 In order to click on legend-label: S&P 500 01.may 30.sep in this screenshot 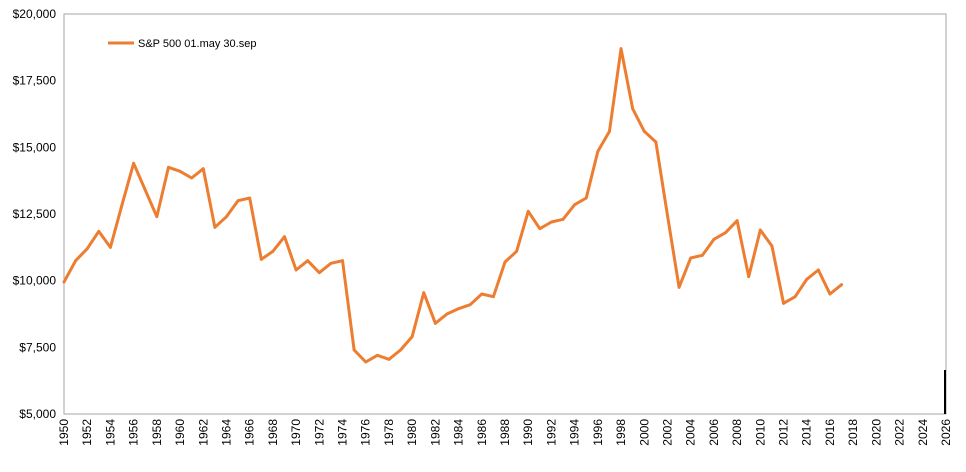, I will do `click(197, 44)`.